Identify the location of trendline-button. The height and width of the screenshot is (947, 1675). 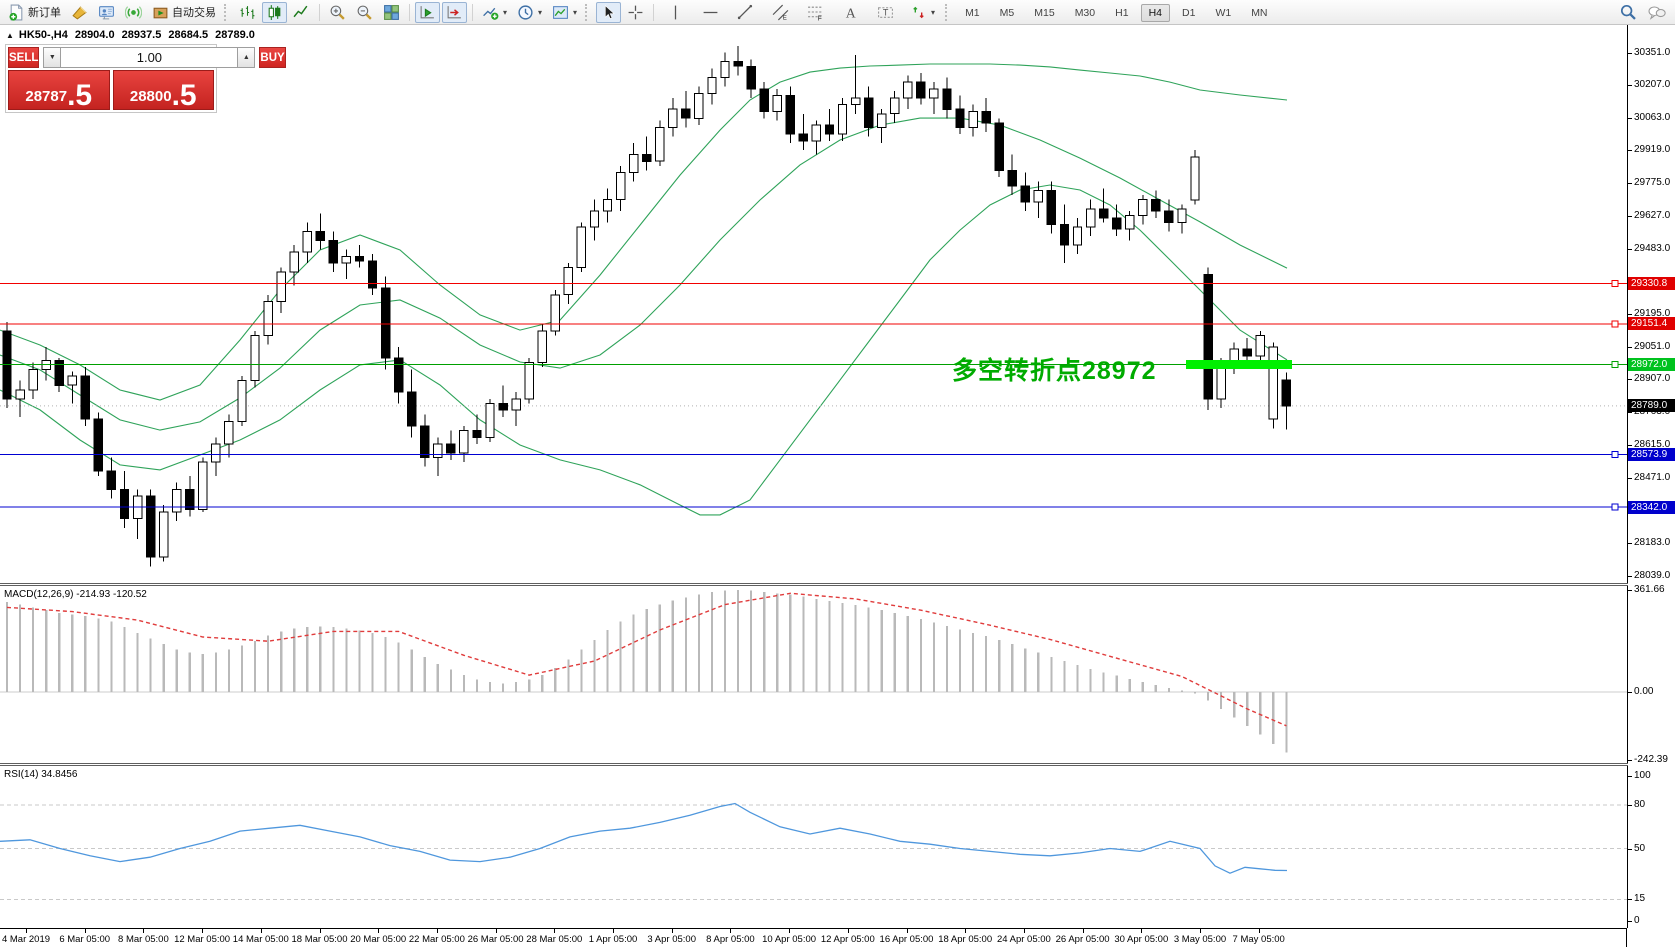
(745, 12).